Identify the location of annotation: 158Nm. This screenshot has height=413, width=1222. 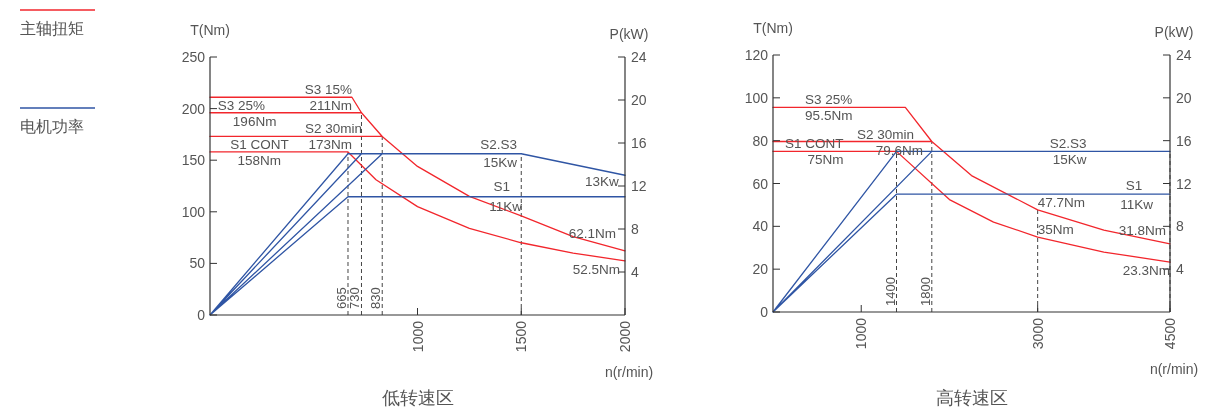
(259, 160).